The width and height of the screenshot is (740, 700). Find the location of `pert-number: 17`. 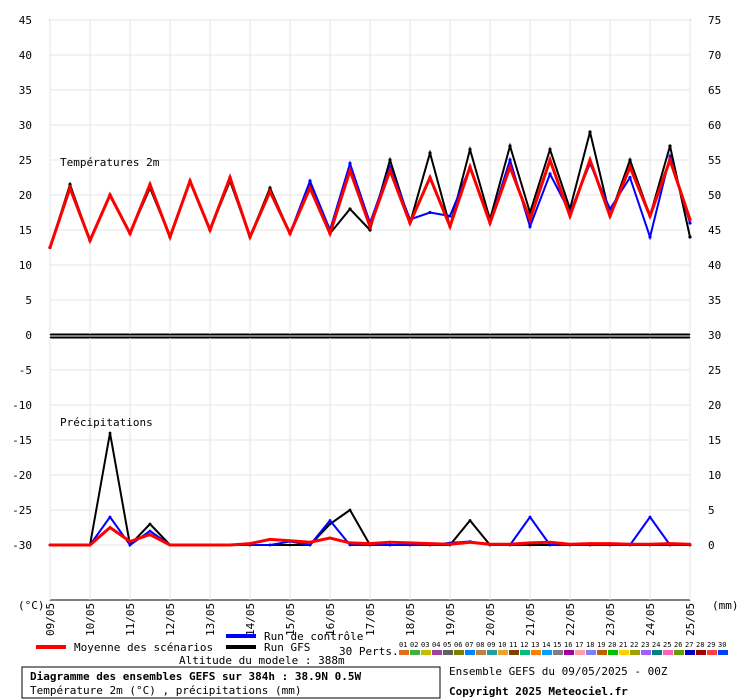

pert-number: 17 is located at coordinates (579, 645).